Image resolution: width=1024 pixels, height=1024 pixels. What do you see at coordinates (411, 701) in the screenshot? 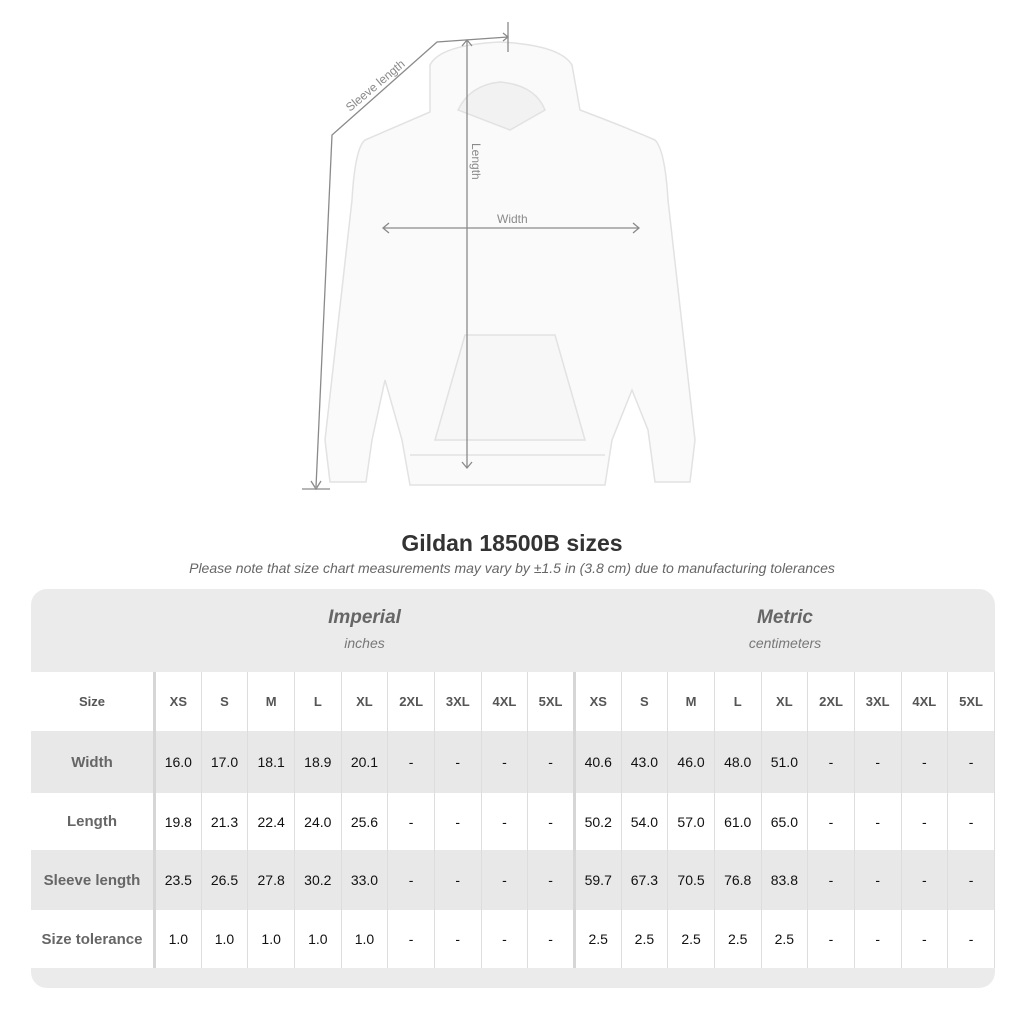
I see `imperial-size-header-2xl: 2XL` at bounding box center [411, 701].